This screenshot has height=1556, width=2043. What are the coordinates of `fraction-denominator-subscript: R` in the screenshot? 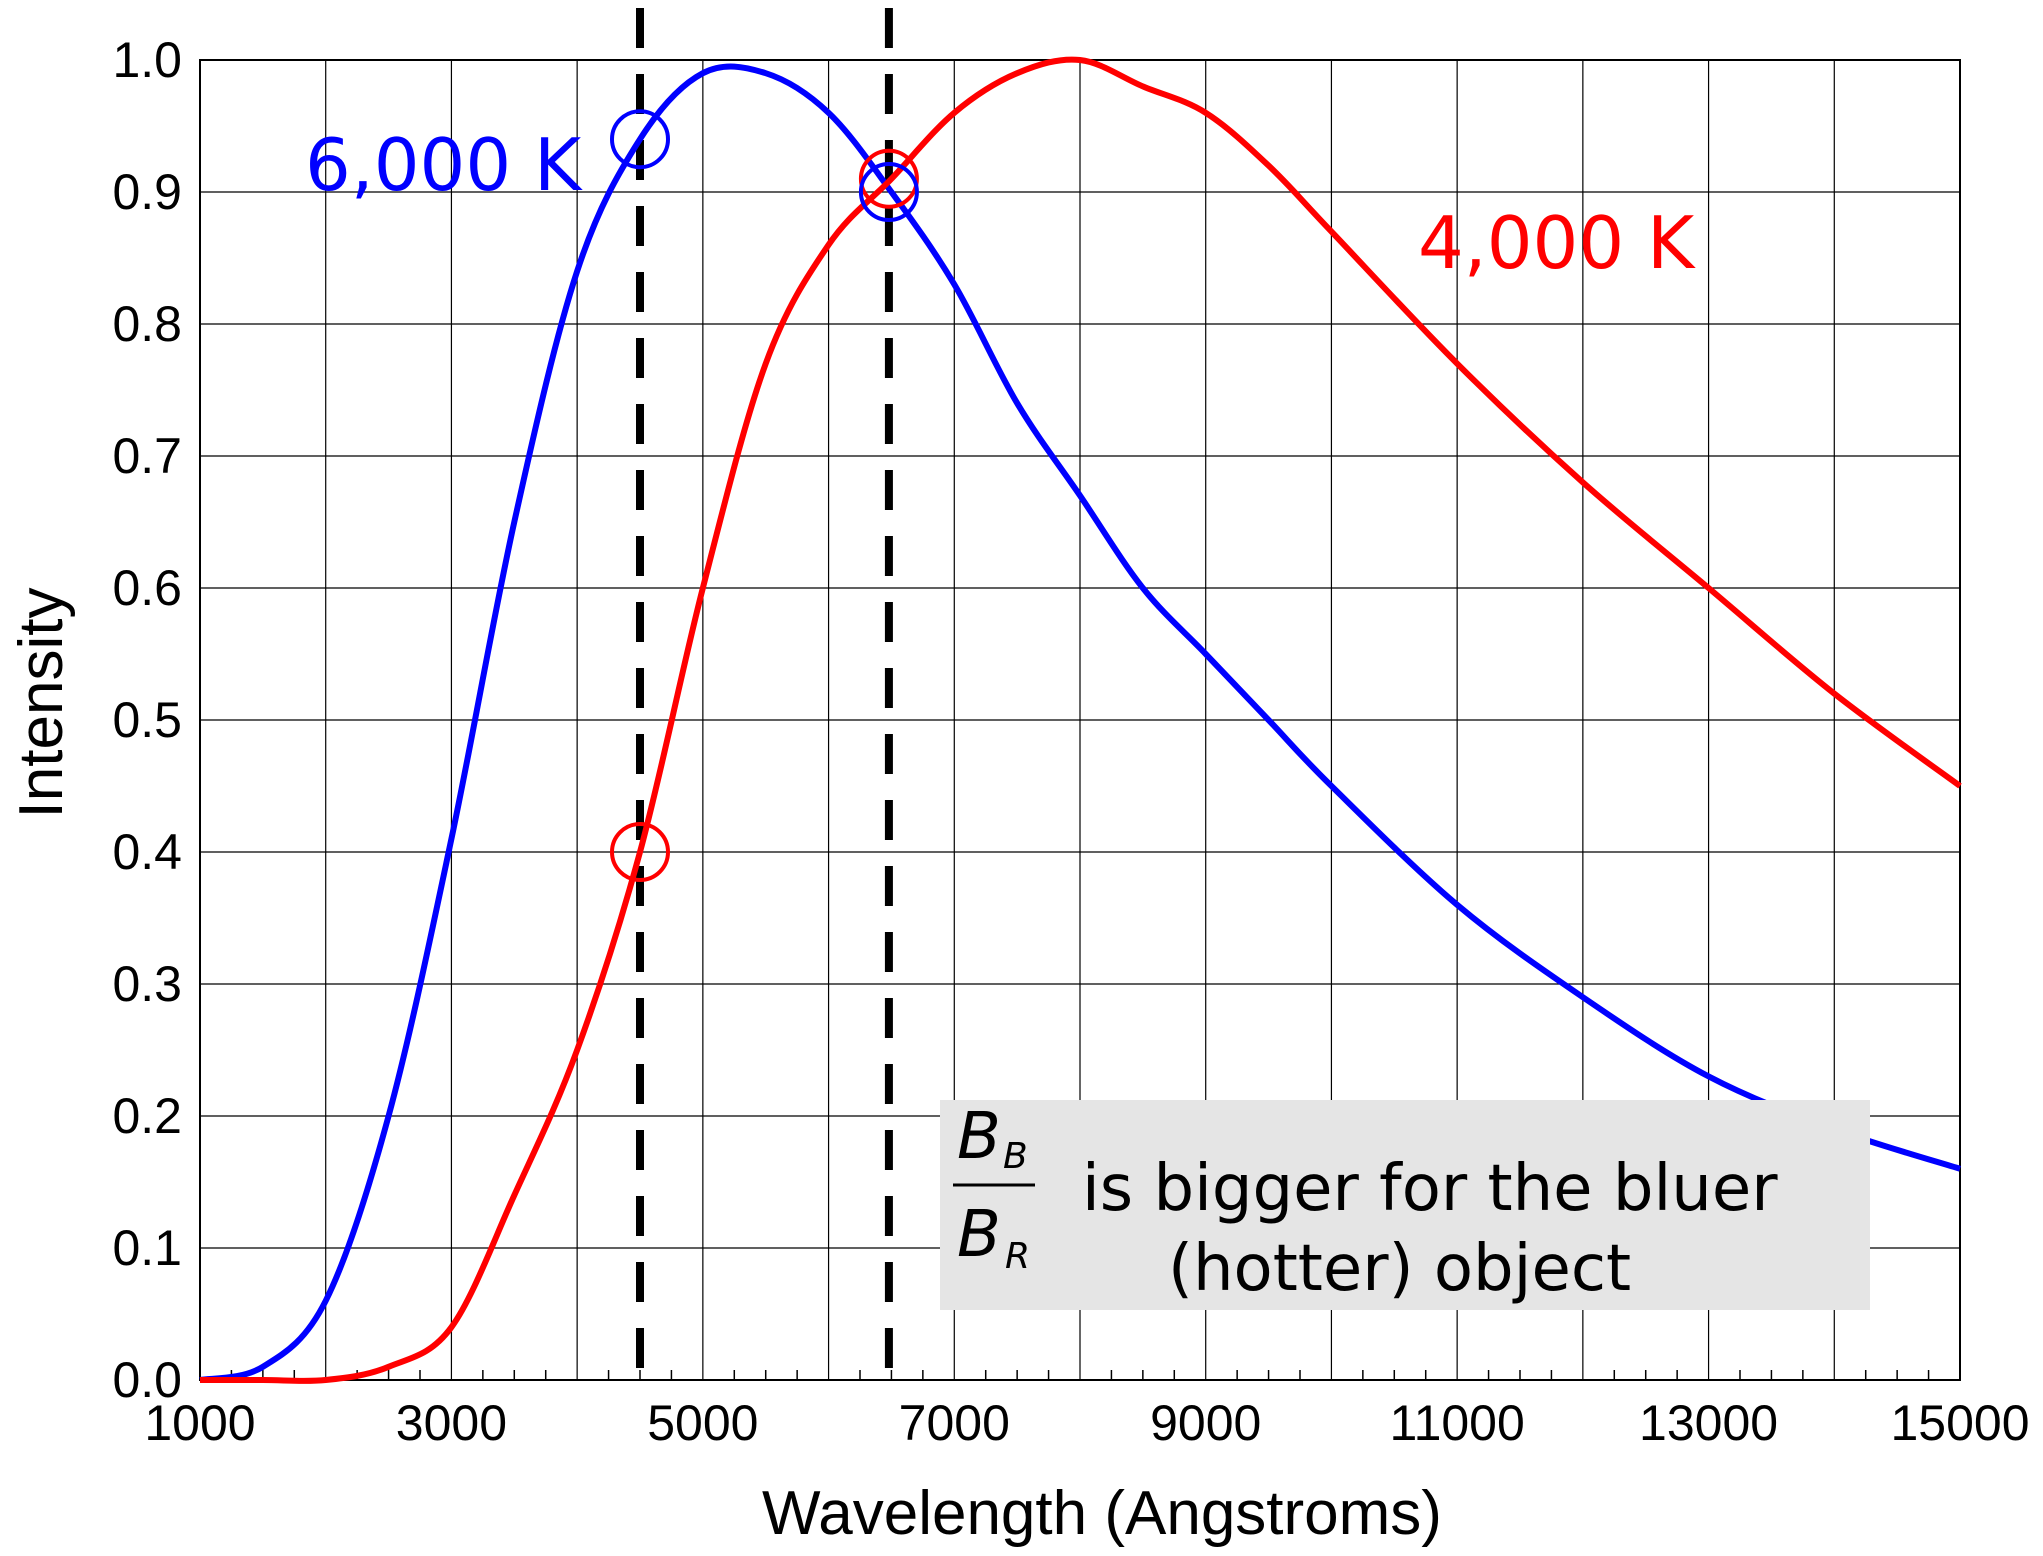 It's located at (1017, 1256).